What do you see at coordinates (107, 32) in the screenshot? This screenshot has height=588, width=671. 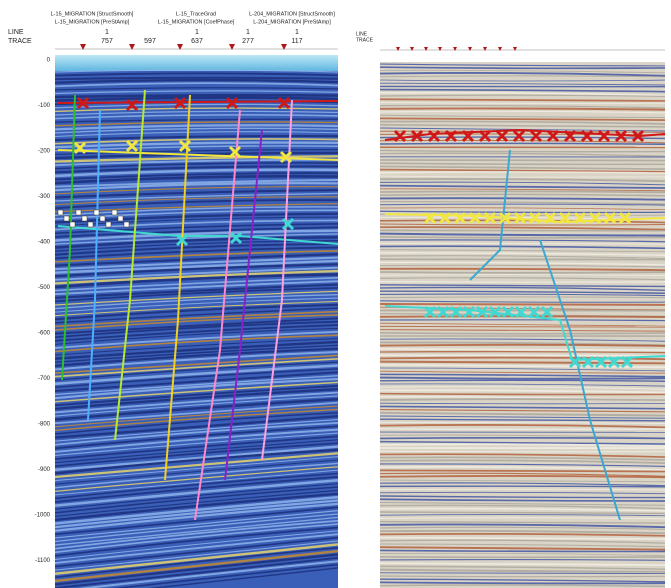 I see `line-value: 1` at bounding box center [107, 32].